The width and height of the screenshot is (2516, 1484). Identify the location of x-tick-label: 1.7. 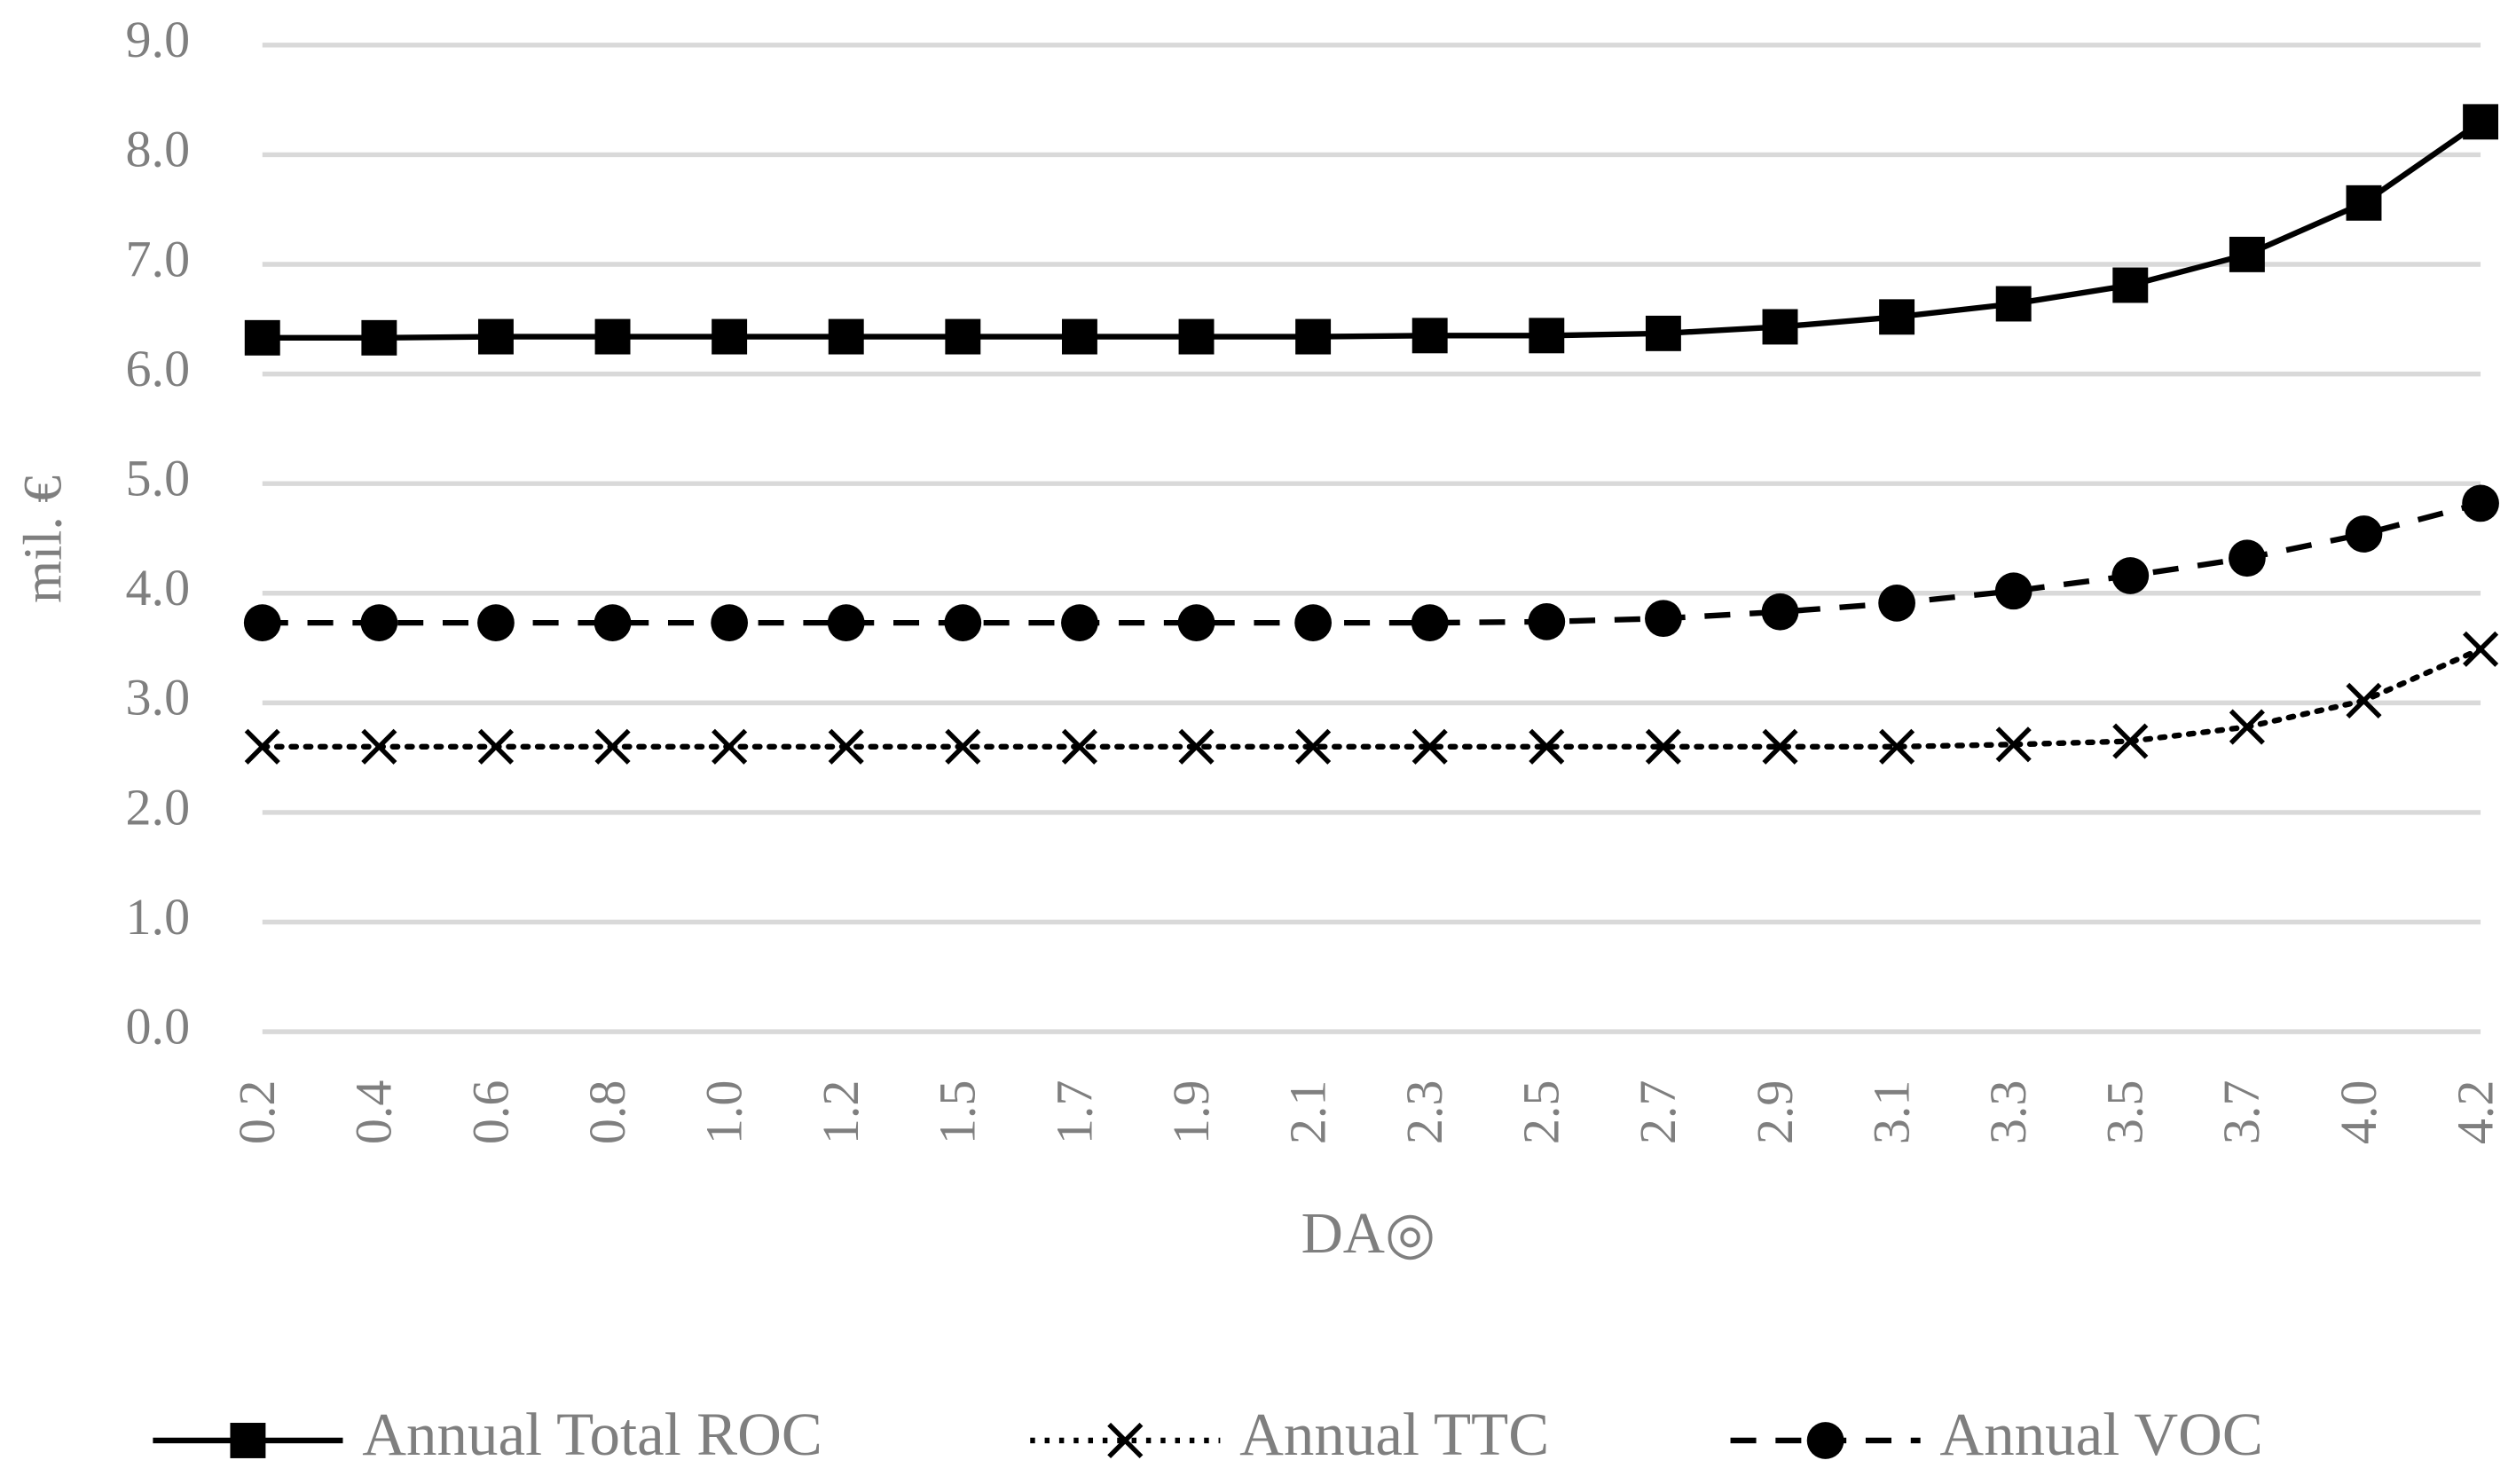
(1074, 1112).